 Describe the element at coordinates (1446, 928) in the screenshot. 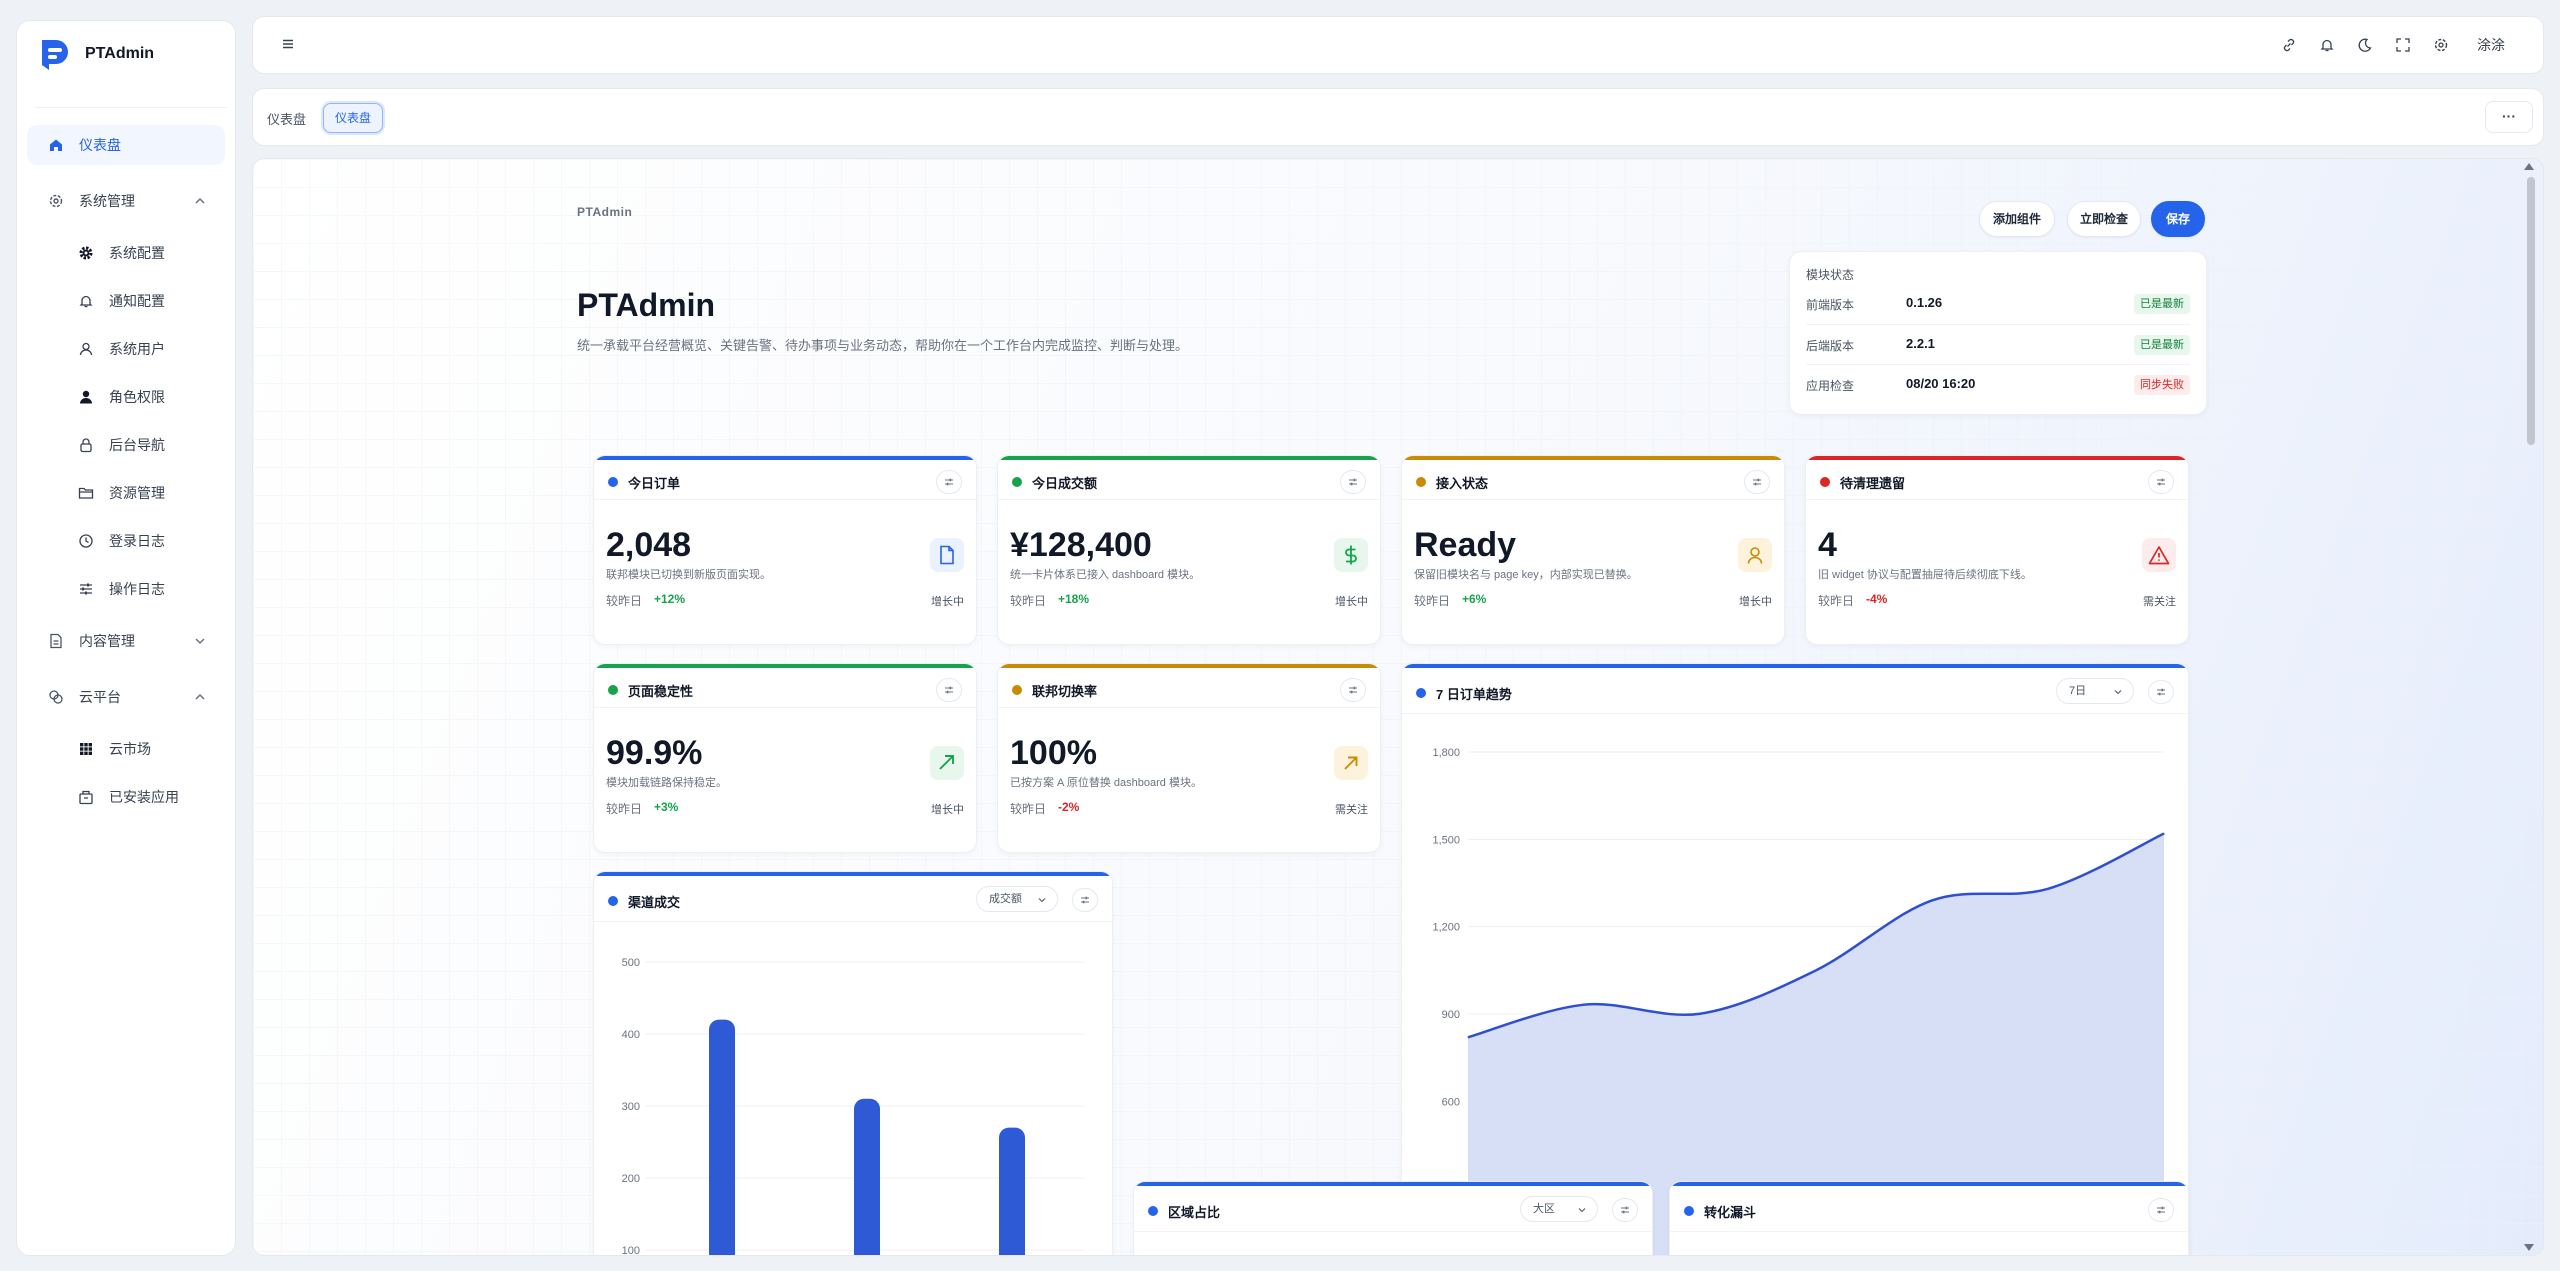

I see `y-tick-label: 1,200` at that location.